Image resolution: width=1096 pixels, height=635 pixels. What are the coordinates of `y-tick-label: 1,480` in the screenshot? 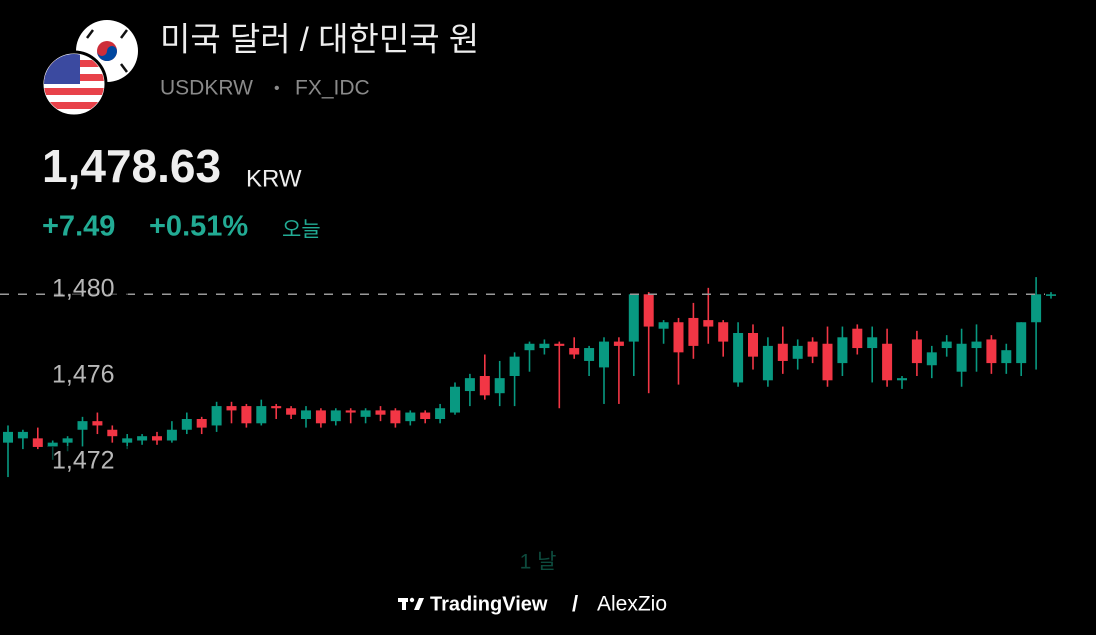 It's located at (83, 289).